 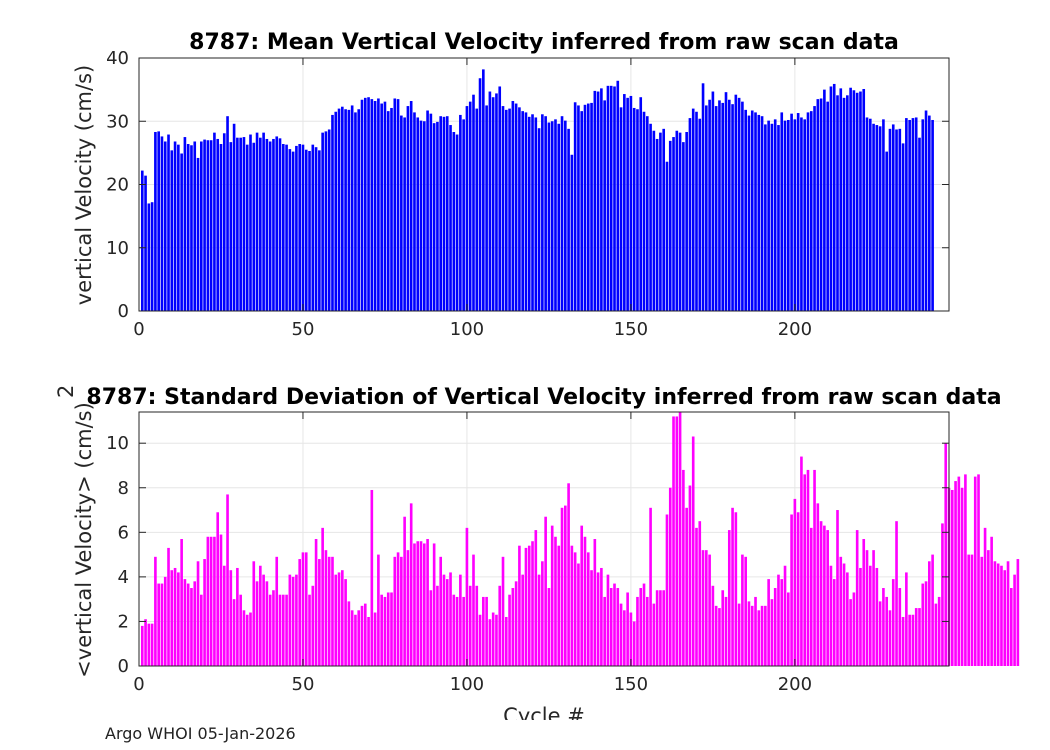 I want to click on y-tick-label: 0, so click(x=123, y=666).